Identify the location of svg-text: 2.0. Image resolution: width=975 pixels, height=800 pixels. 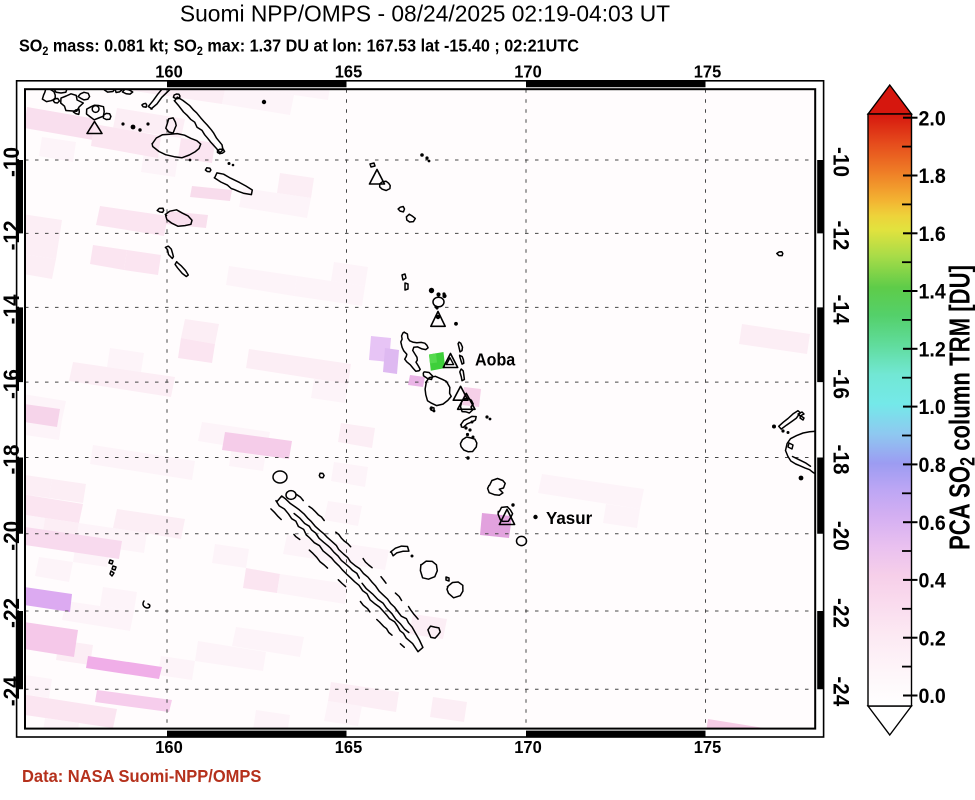
(932, 119).